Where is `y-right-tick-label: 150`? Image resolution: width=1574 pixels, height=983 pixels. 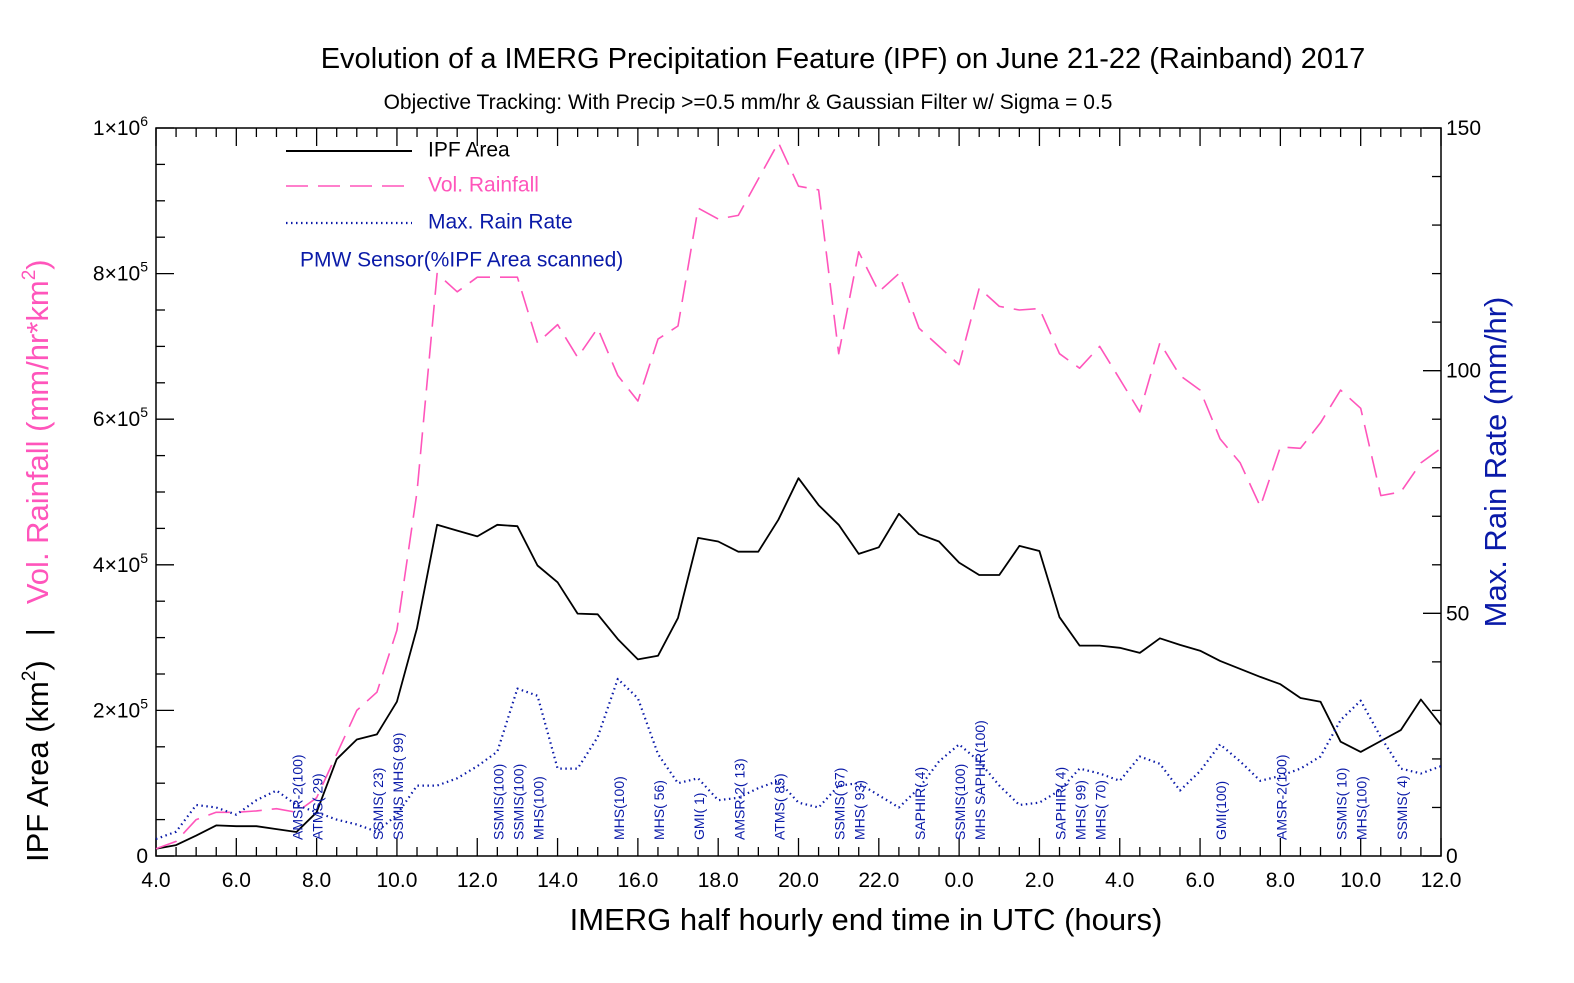 y-right-tick-label: 150 is located at coordinates (1463, 128).